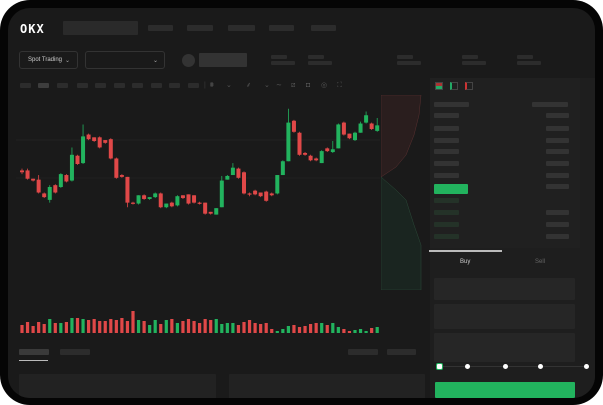  I want to click on orderbook-both-icon, so click(439, 86).